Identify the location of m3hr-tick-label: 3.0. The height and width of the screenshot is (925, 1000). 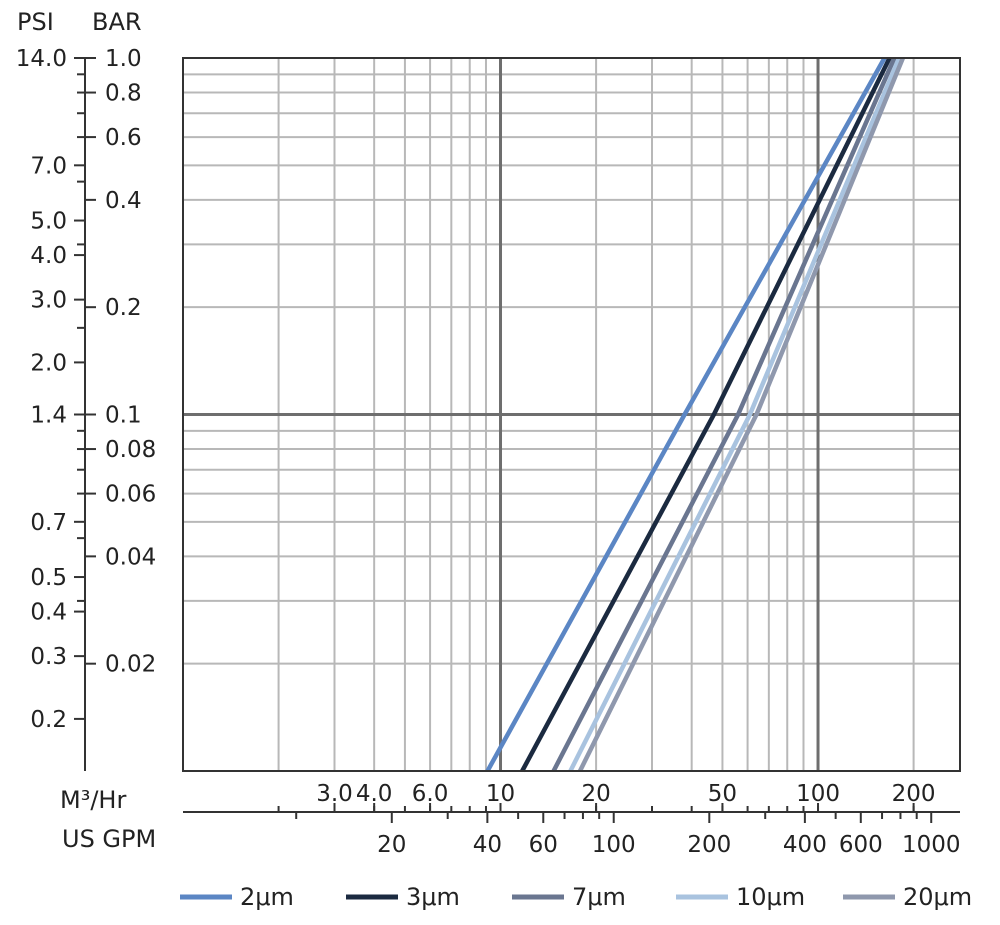
(334, 794).